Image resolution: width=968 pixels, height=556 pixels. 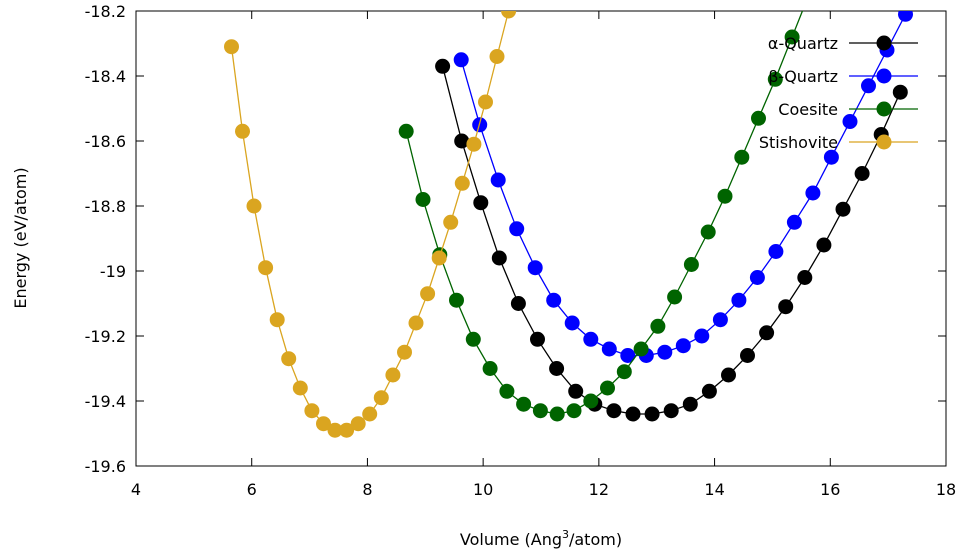 What do you see at coordinates (105, 11) in the screenshot?
I see `y-tick-label: -18.2` at bounding box center [105, 11].